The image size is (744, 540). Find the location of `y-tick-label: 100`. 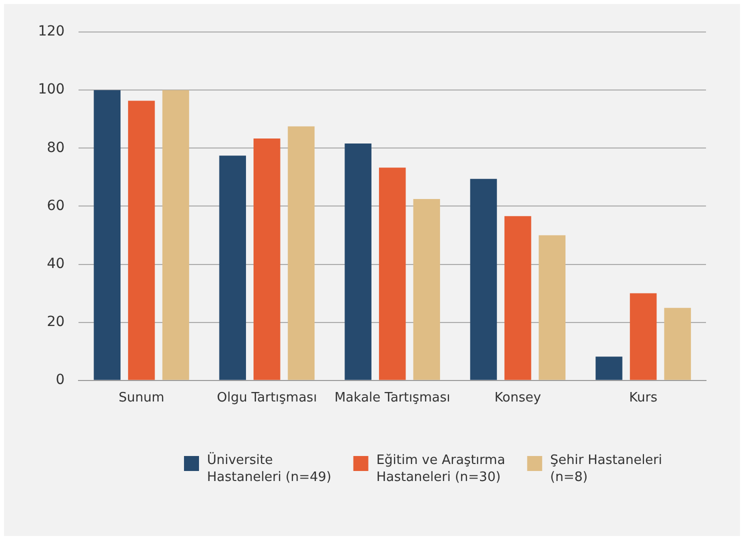

y-tick-label: 100 is located at coordinates (51, 90).